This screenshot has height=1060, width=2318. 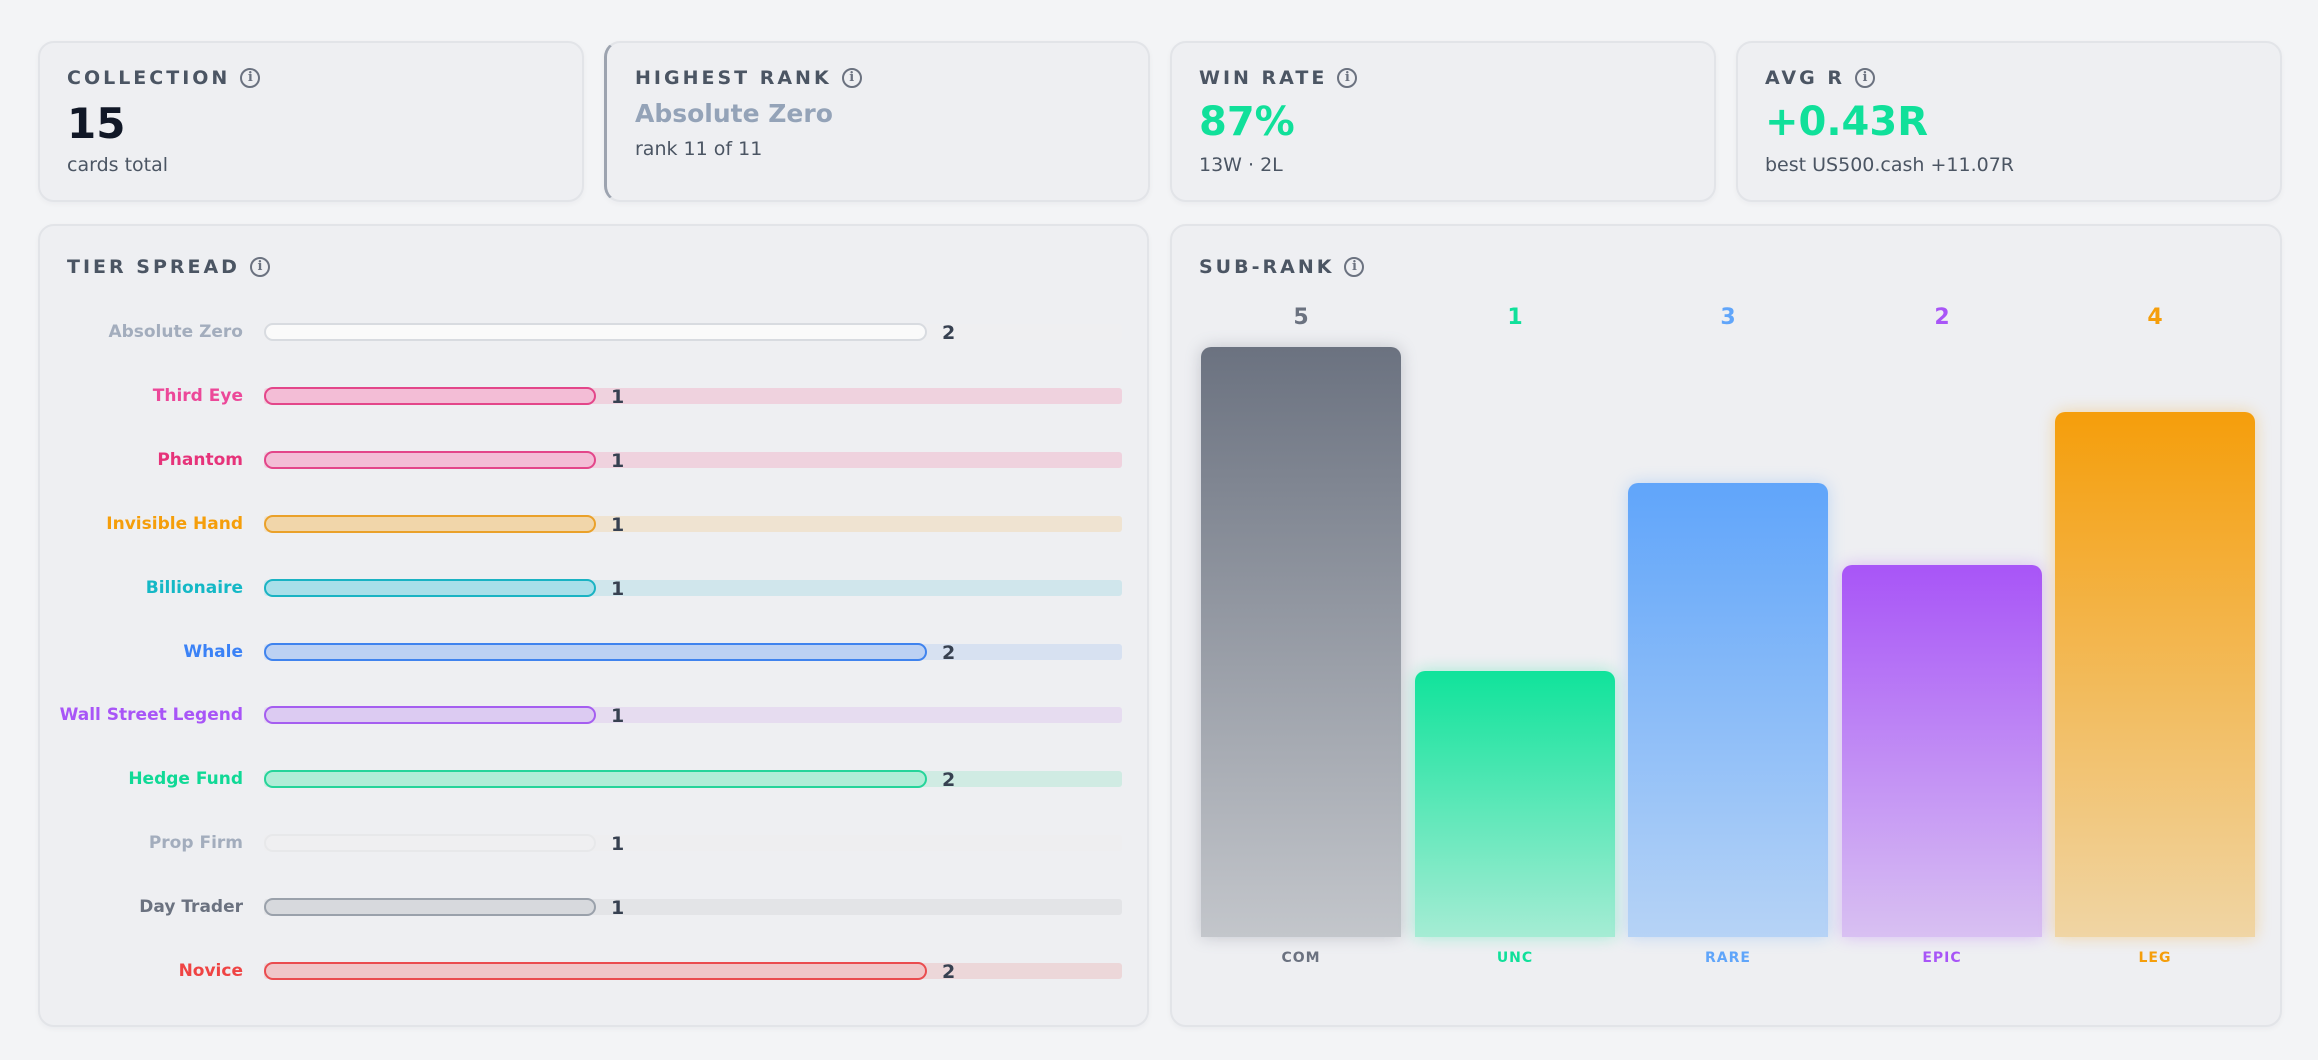 I want to click on tier-row: Absolute Zero 2, so click(x=576, y=332).